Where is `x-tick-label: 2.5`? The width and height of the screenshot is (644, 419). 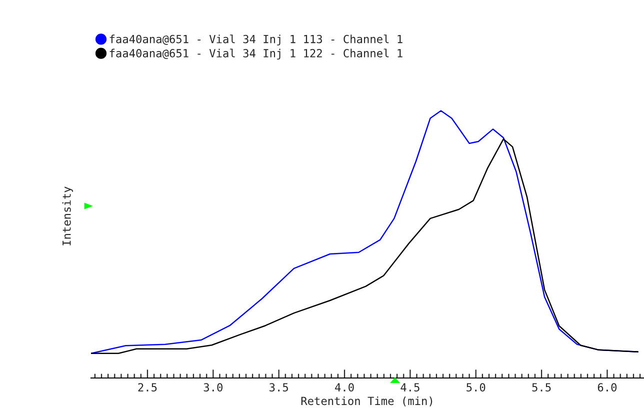
x-tick-label: 2.5 is located at coordinates (147, 387).